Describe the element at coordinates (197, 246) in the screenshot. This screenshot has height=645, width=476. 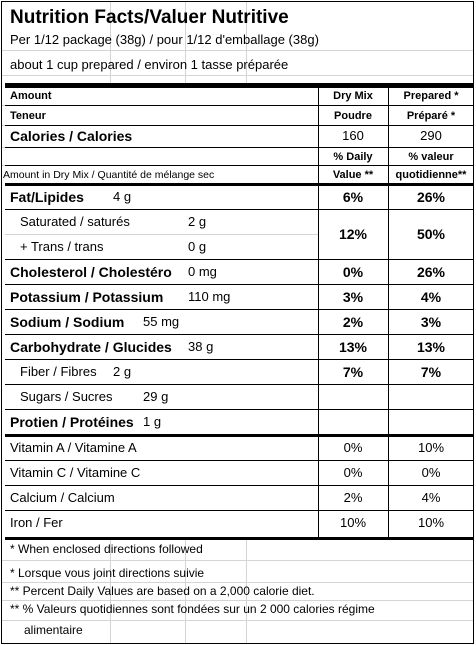
I see `amount: 0 g` at that location.